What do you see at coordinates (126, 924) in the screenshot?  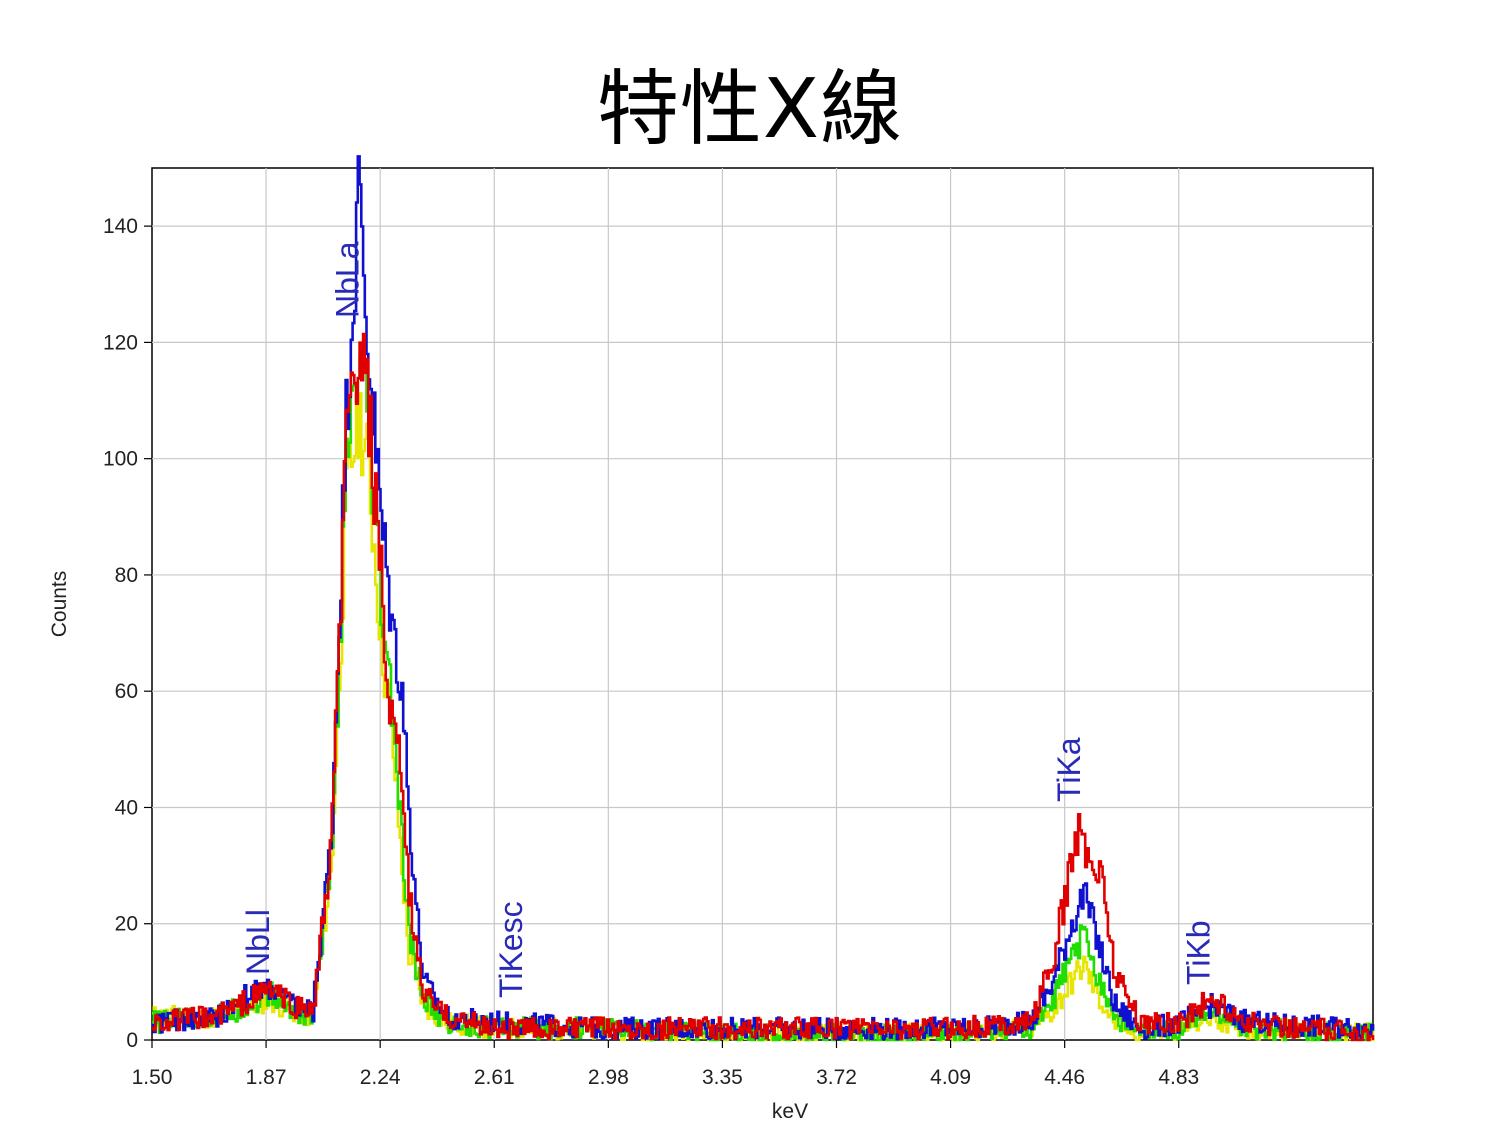 I see `y-tick-label: 20` at bounding box center [126, 924].